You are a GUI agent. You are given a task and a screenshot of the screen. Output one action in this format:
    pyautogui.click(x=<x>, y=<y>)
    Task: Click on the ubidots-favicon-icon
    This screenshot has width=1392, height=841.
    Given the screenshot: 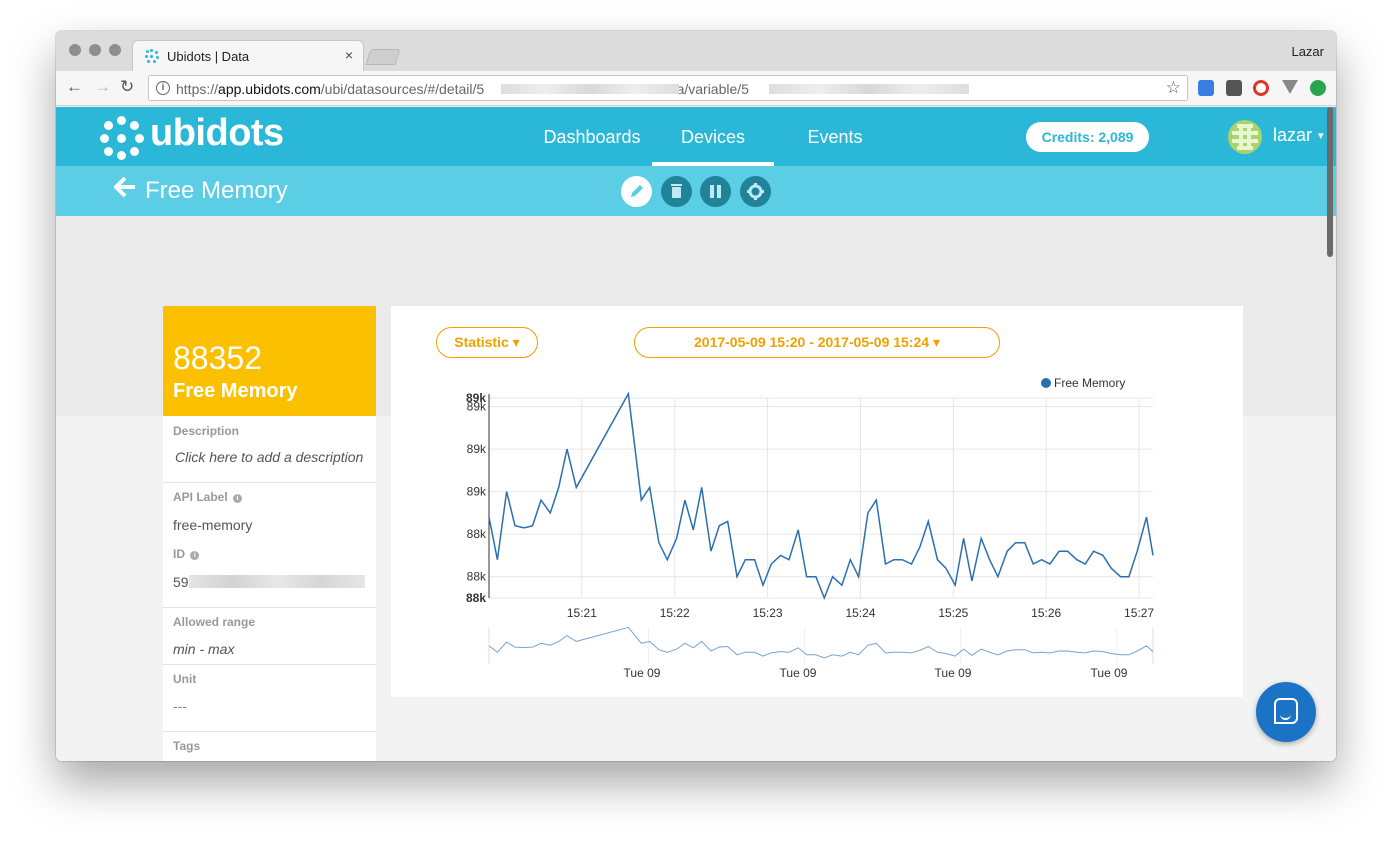 What is the action you would take?
    pyautogui.click(x=152, y=56)
    